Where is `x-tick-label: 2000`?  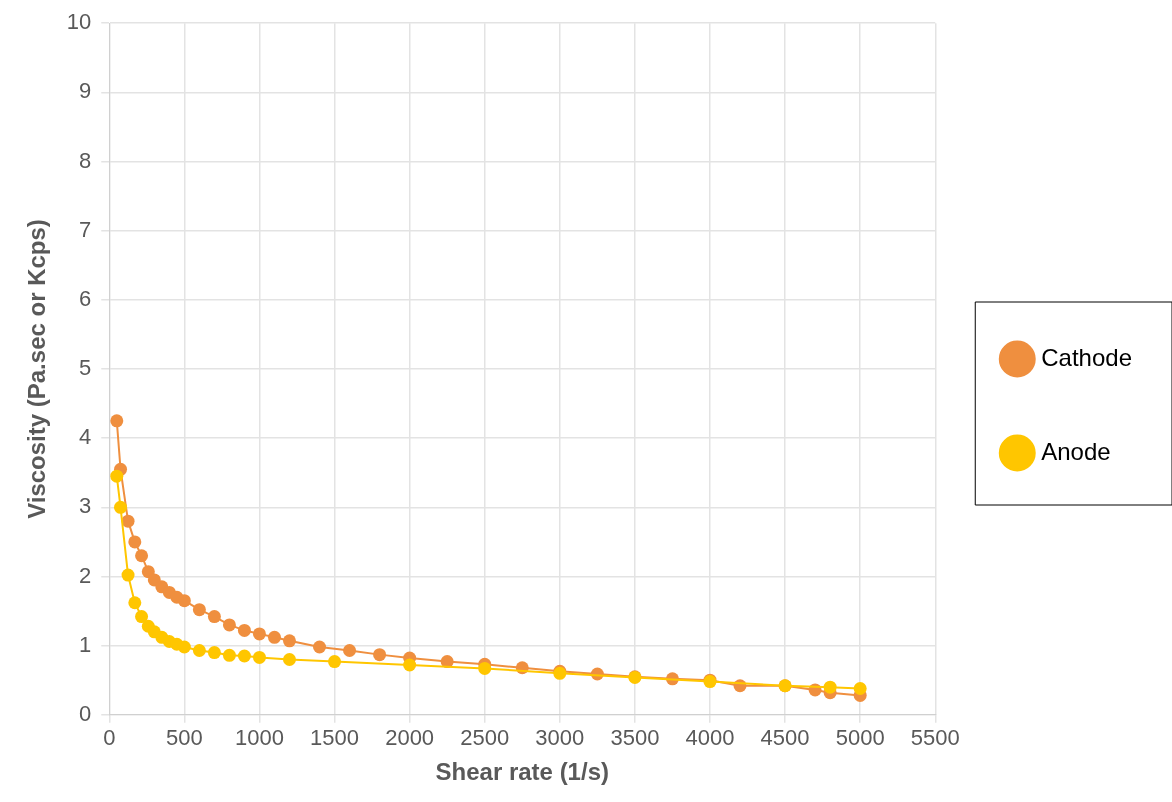 x-tick-label: 2000 is located at coordinates (410, 738).